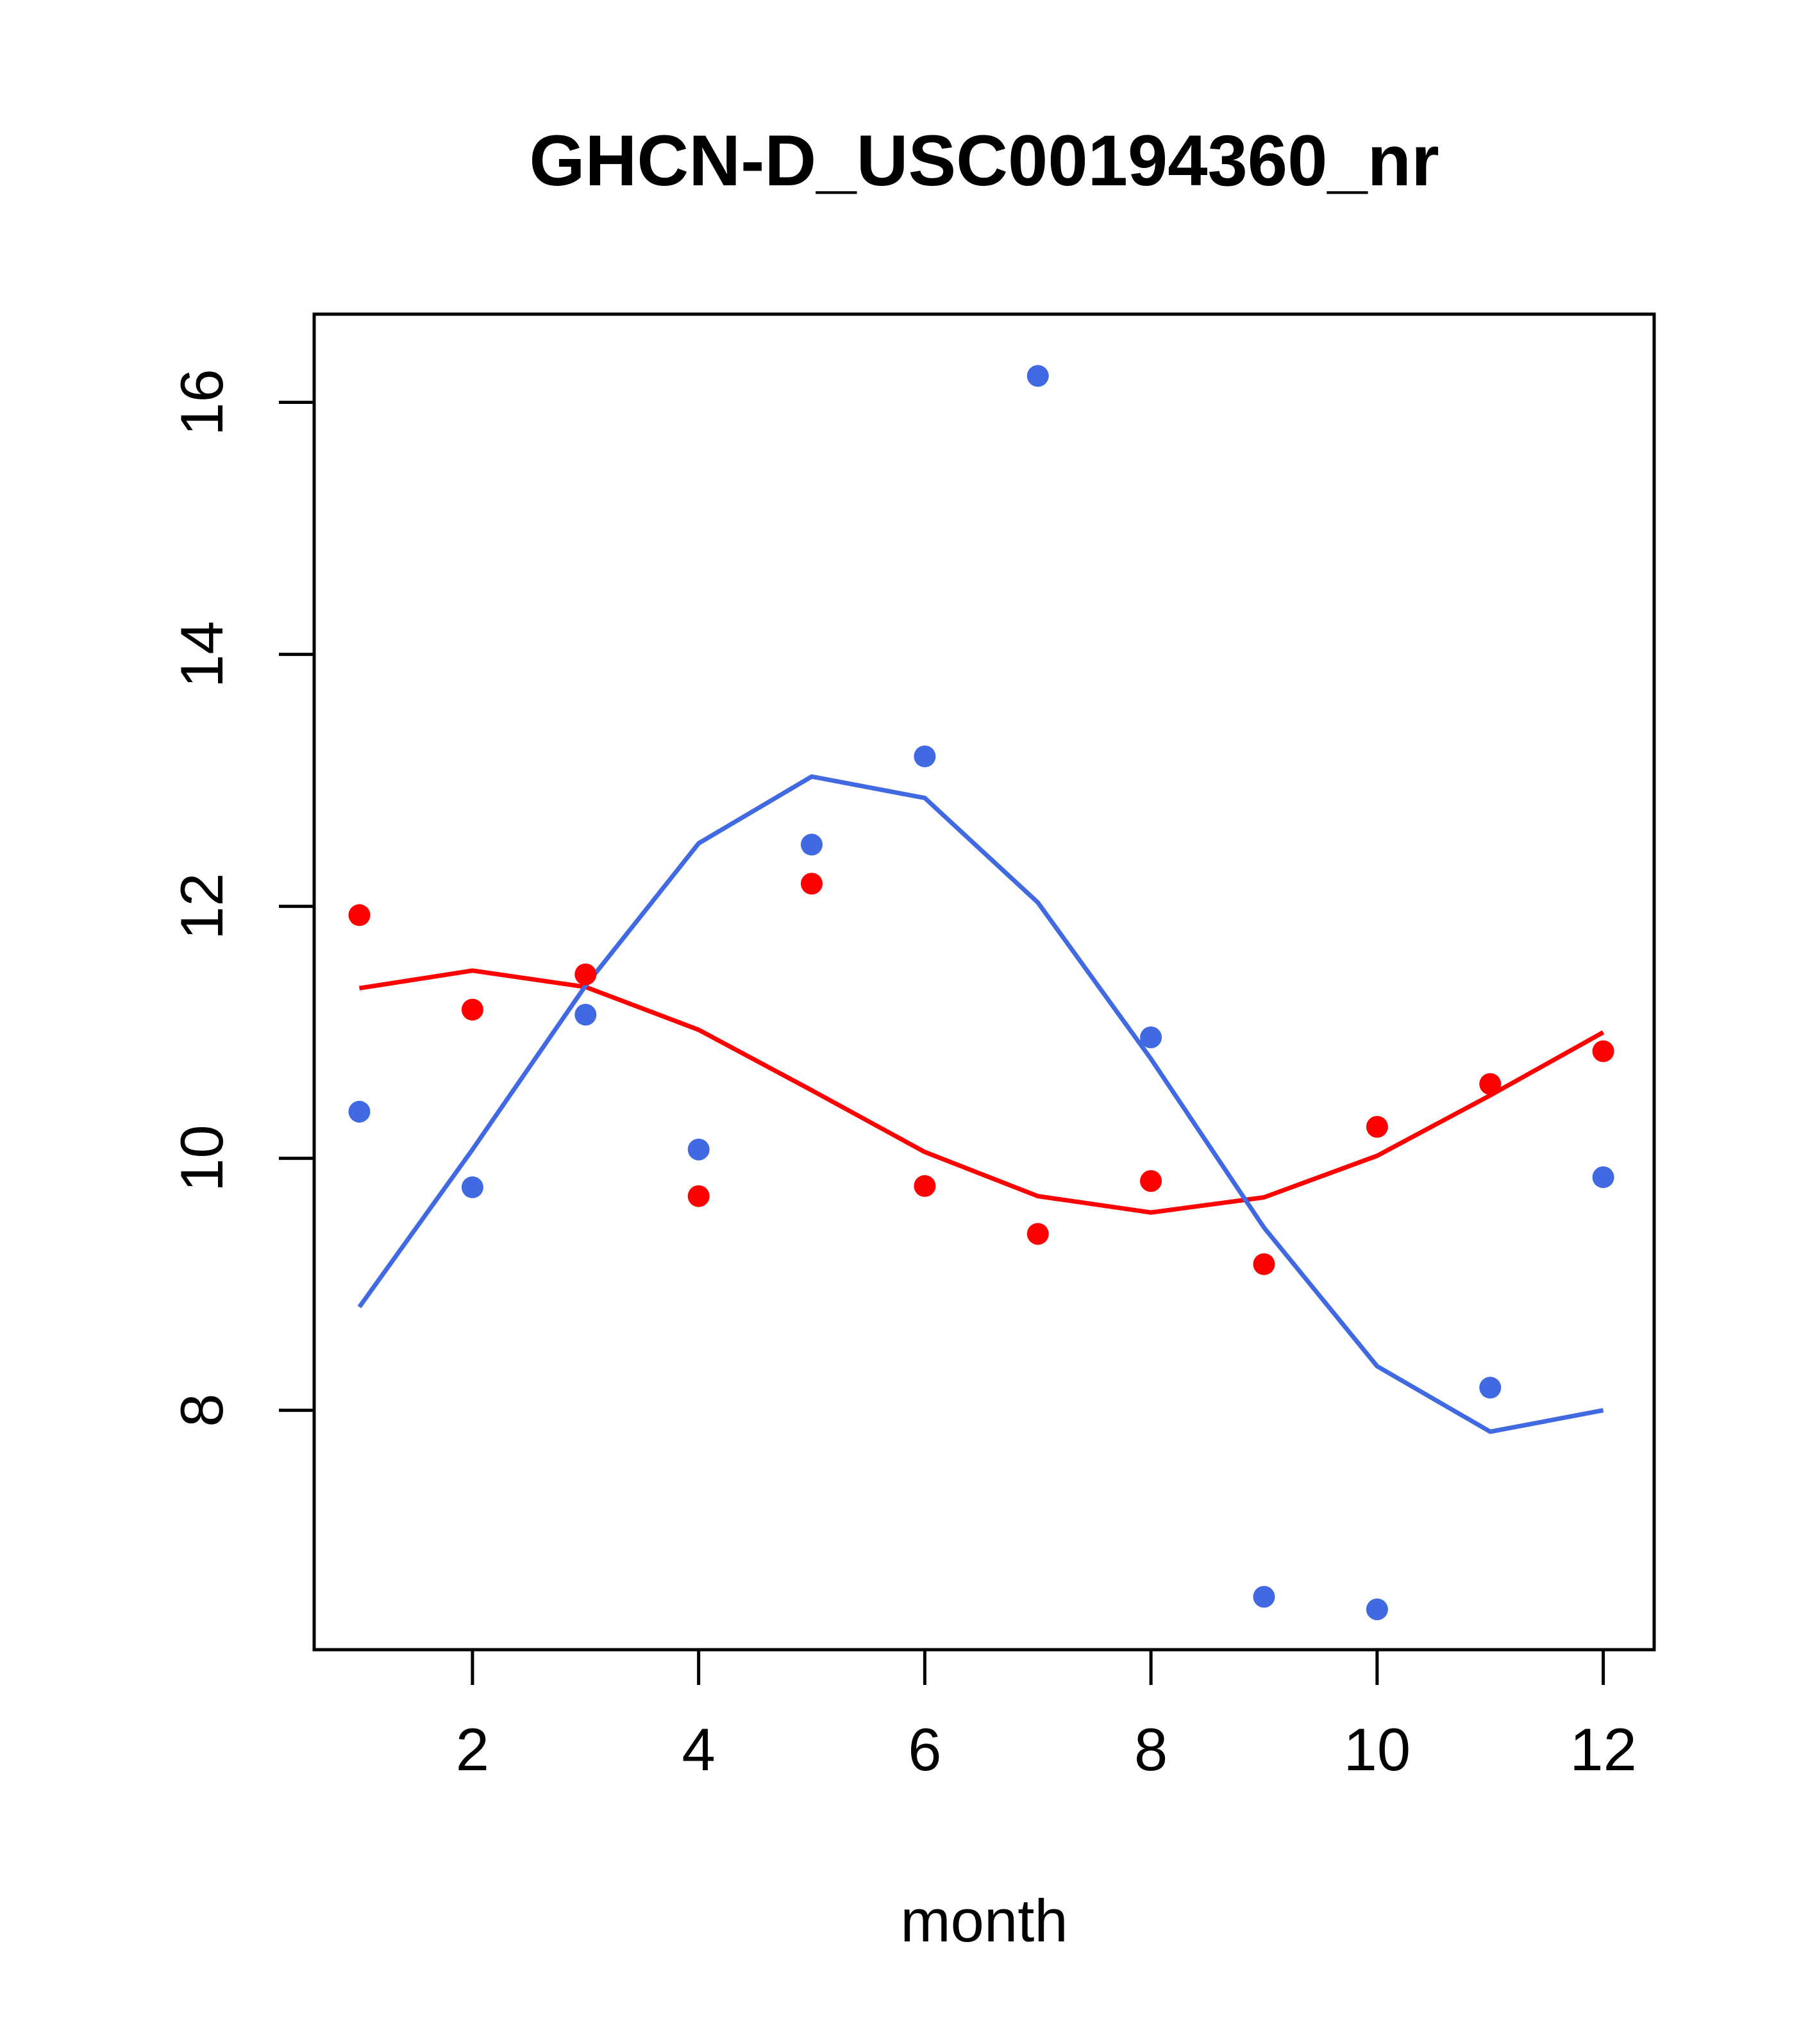  Describe the element at coordinates (981, 1091) in the screenshot. I see `series-line` at that location.